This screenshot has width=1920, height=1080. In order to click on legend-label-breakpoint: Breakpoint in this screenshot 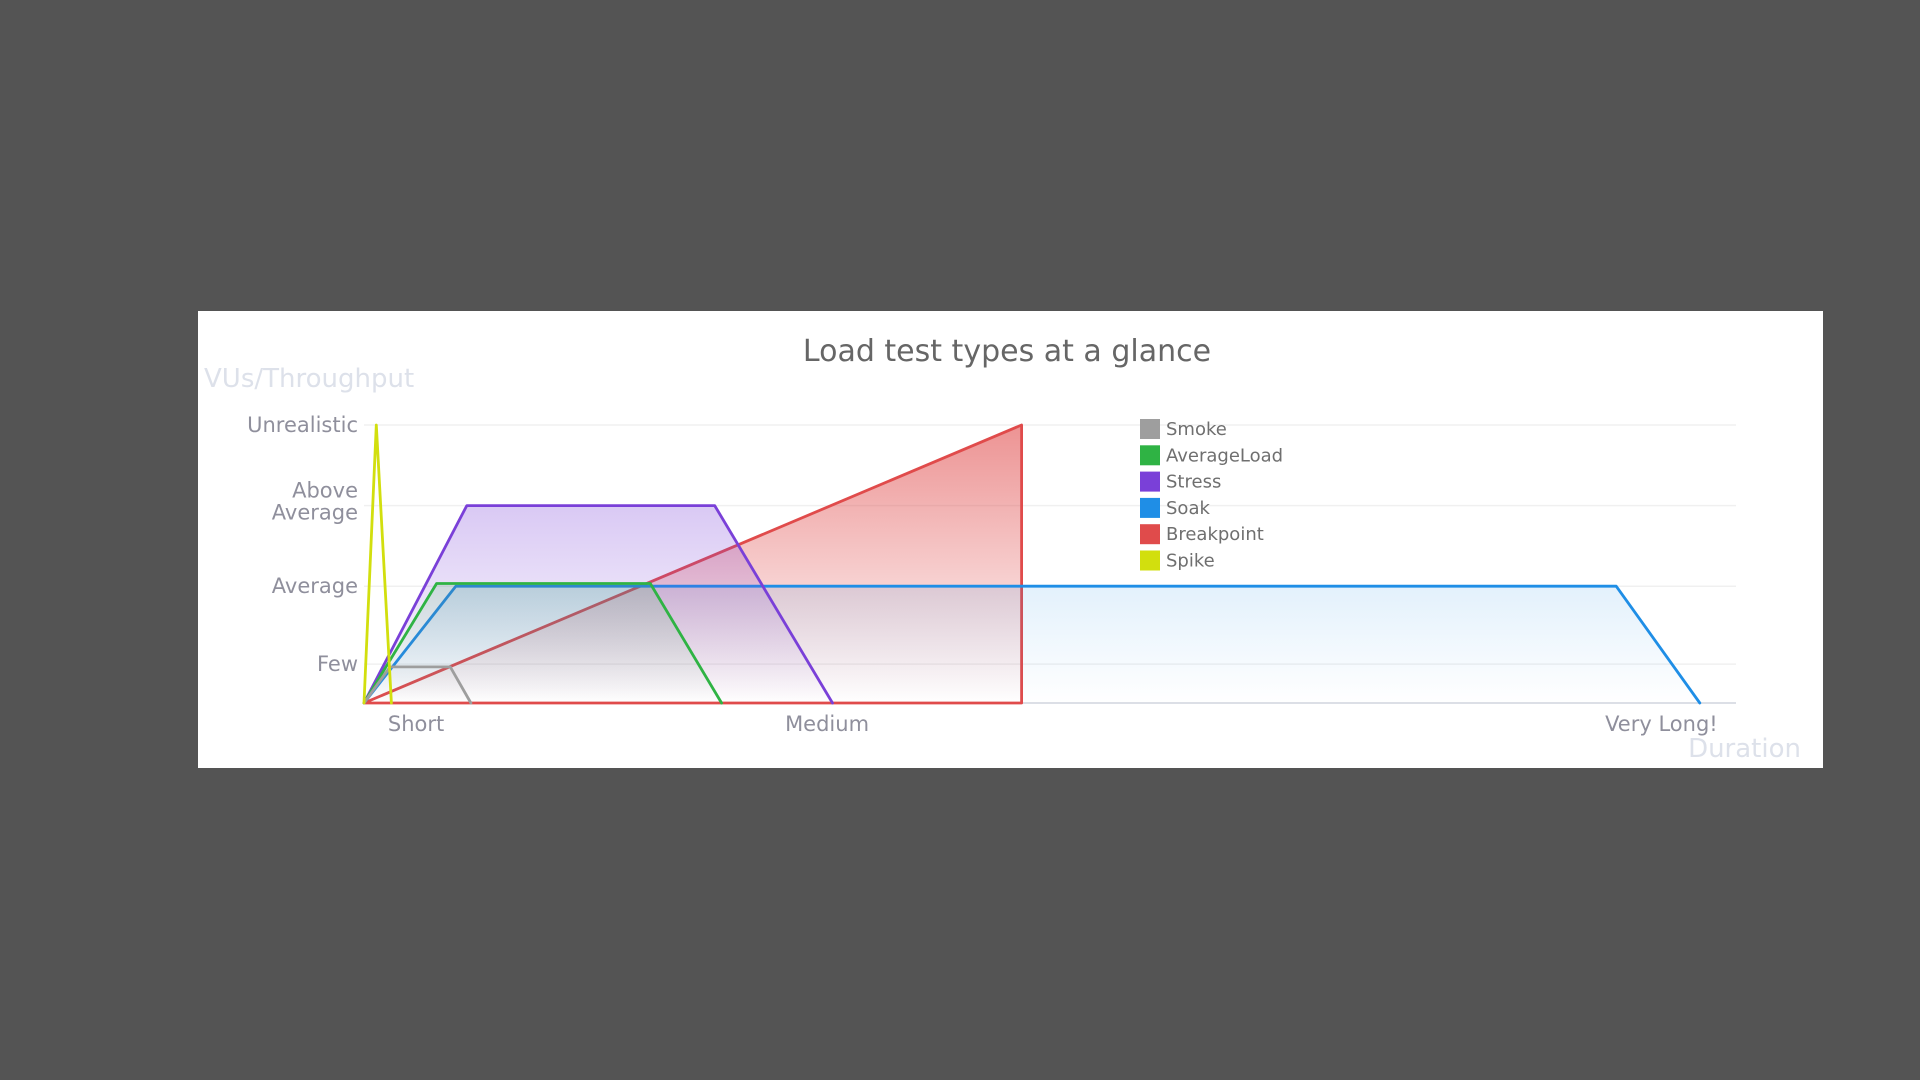, I will do `click(1215, 534)`.